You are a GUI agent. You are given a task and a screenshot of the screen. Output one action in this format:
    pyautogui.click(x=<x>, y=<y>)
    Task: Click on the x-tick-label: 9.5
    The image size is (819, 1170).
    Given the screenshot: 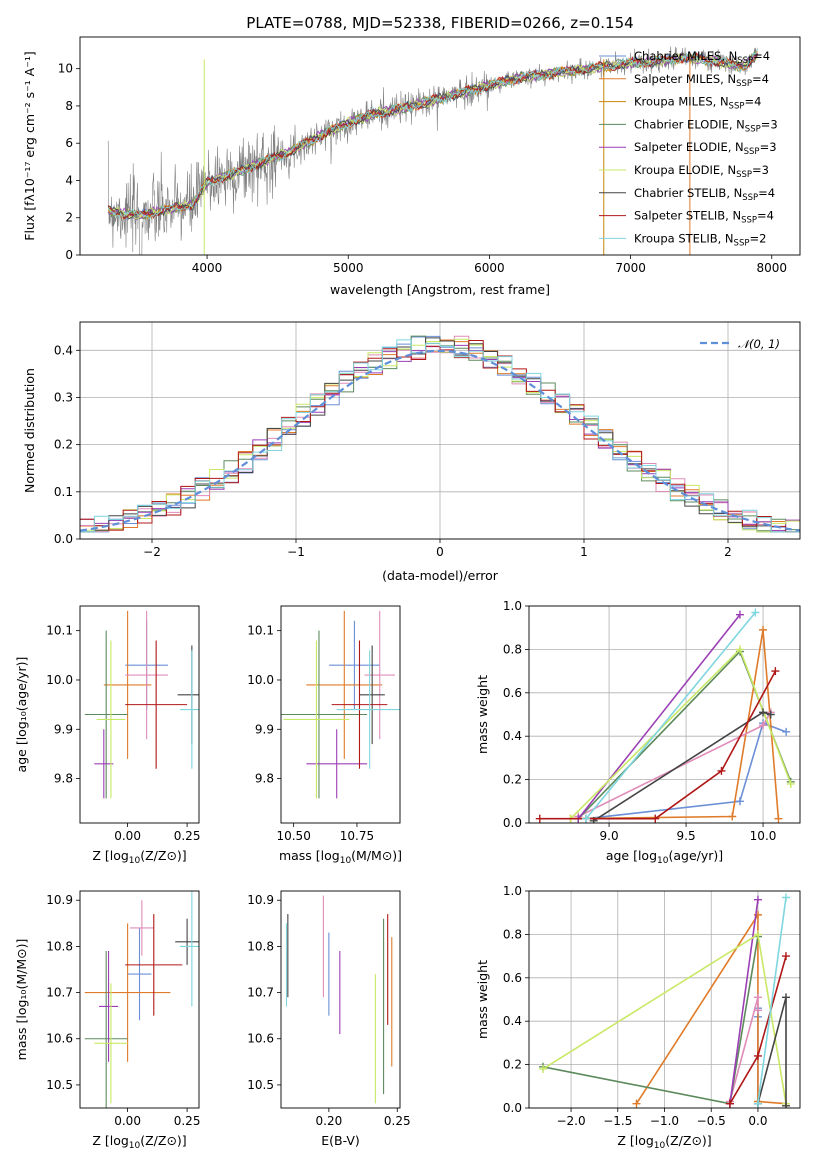 What is the action you would take?
    pyautogui.click(x=686, y=836)
    